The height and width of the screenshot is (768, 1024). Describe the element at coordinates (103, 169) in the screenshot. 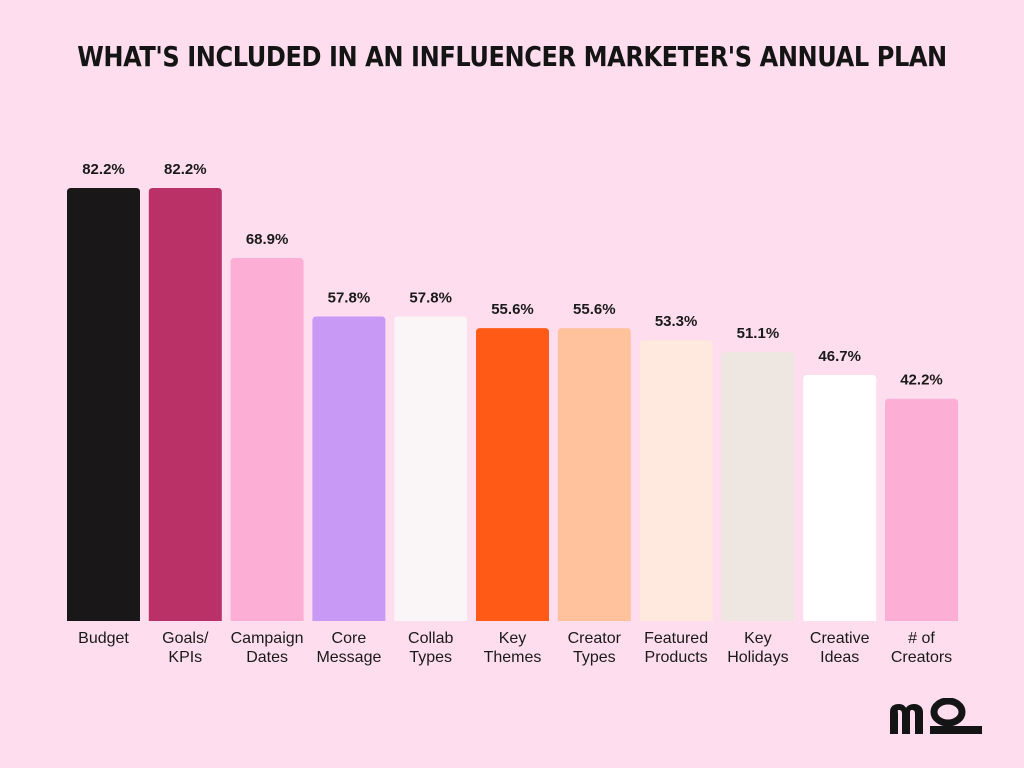

I see `value-label-0: 82.2%` at that location.